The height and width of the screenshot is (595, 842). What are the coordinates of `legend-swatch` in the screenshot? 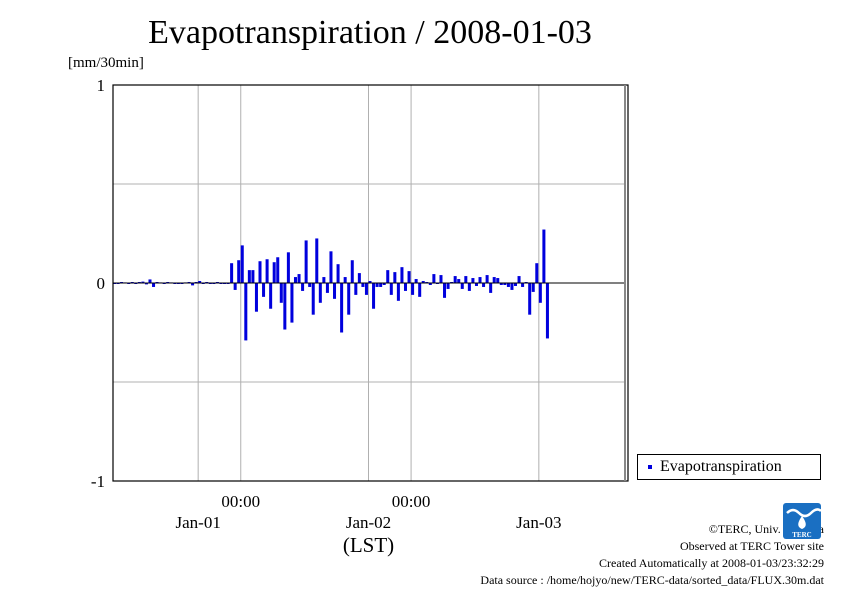 It's located at (650, 467).